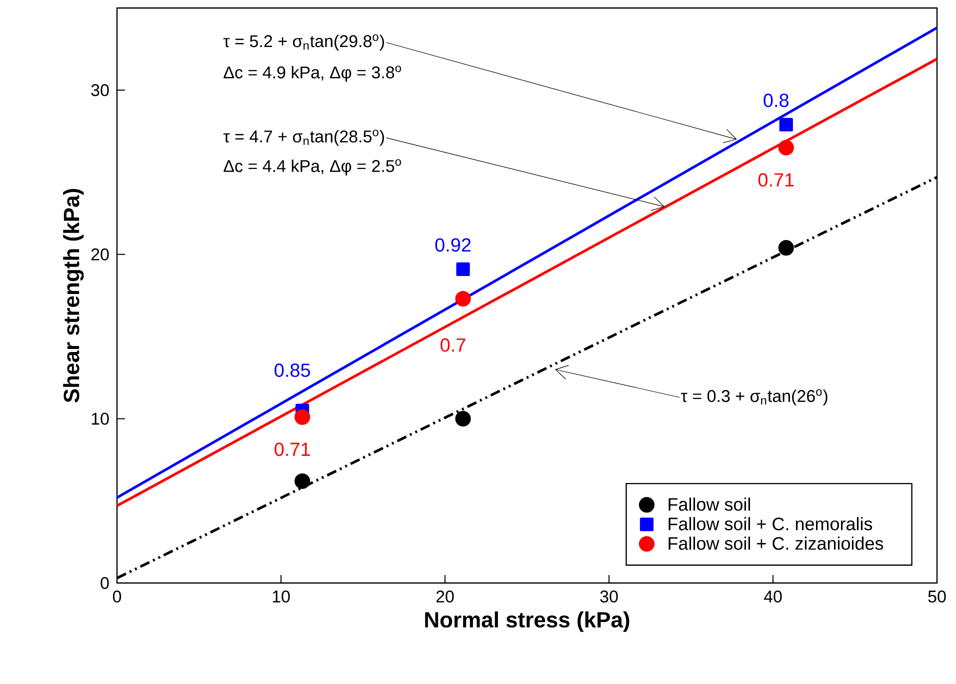 Image resolution: width=956 pixels, height=684 pixels. What do you see at coordinates (100, 254) in the screenshot?
I see `y-tick-label: 20` at bounding box center [100, 254].